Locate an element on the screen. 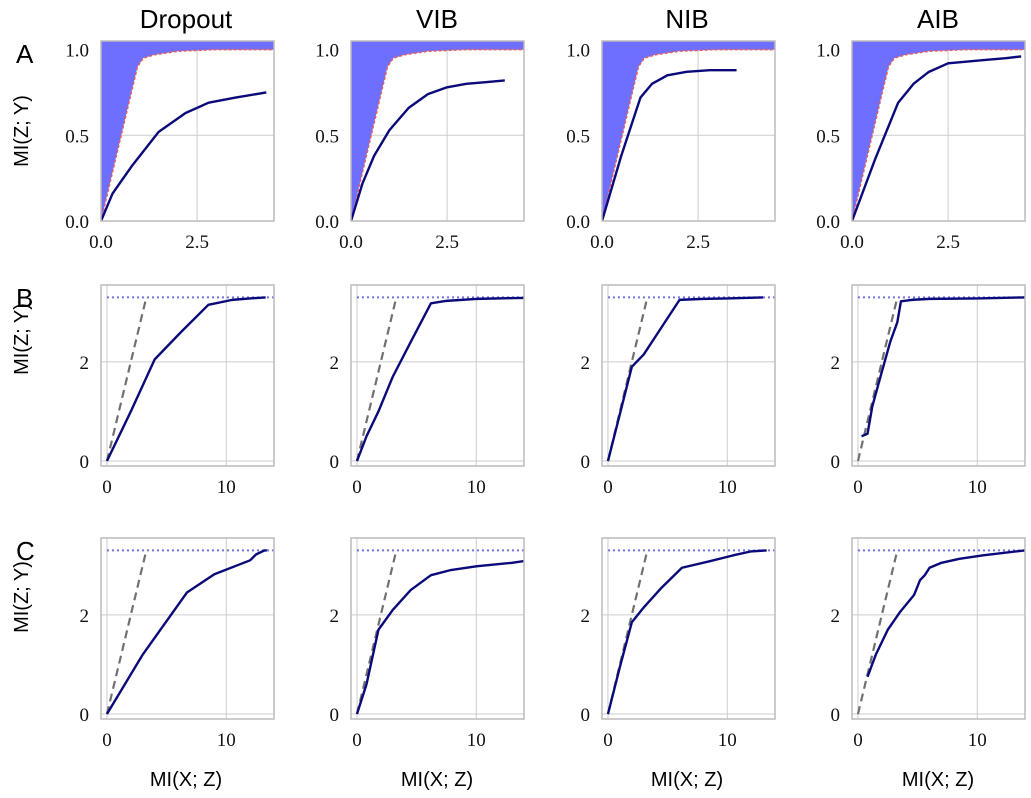 This screenshot has width=1031, height=798. x-axis-label-vib: MI(X; Z) is located at coordinates (437, 780).